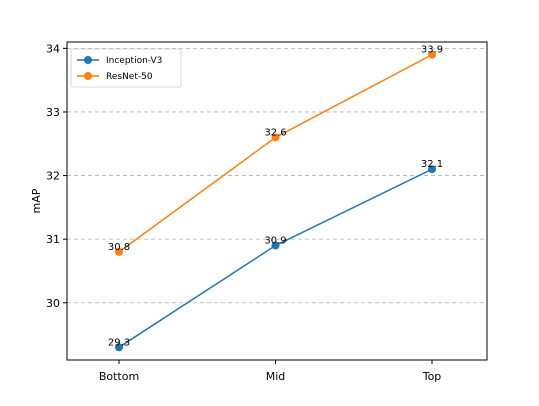 Image resolution: width=539 pixels, height=406 pixels. Describe the element at coordinates (119, 342) in the screenshot. I see `data-label: 29.3` at that location.